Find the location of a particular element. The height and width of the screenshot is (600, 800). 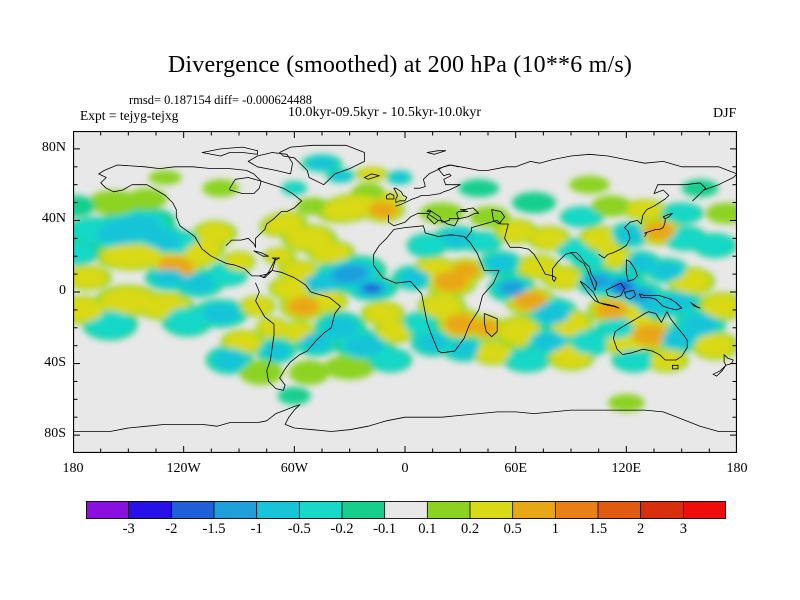

colorbar-tick-label: -3 is located at coordinates (128, 529).